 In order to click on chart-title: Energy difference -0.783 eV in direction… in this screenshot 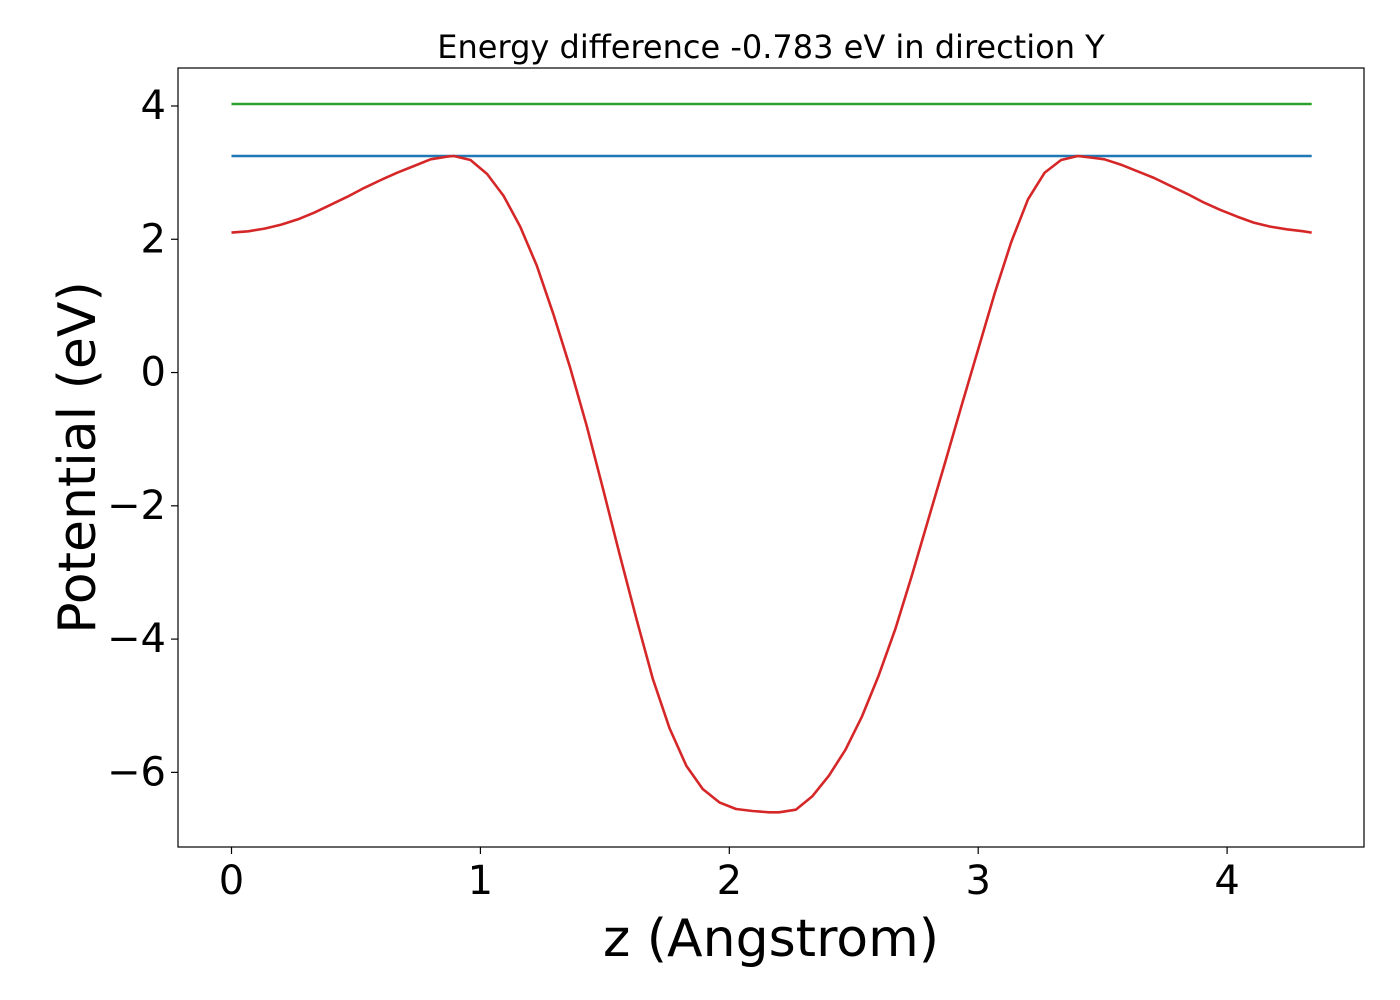, I will do `click(771, 47)`.